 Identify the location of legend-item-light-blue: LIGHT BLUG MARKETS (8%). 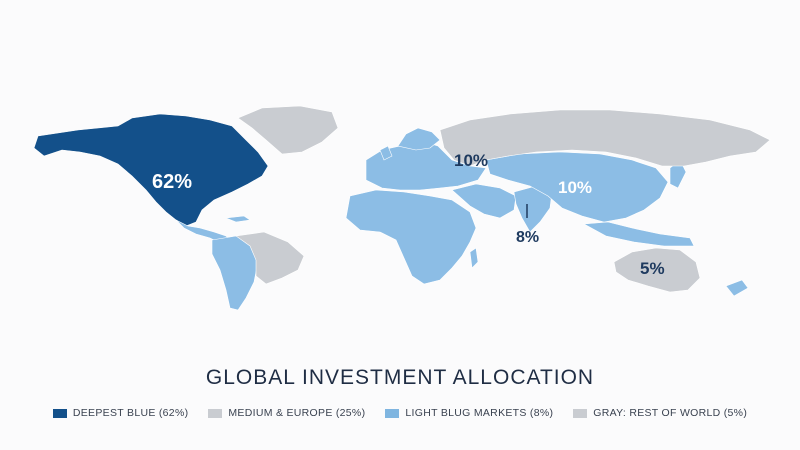
(469, 413).